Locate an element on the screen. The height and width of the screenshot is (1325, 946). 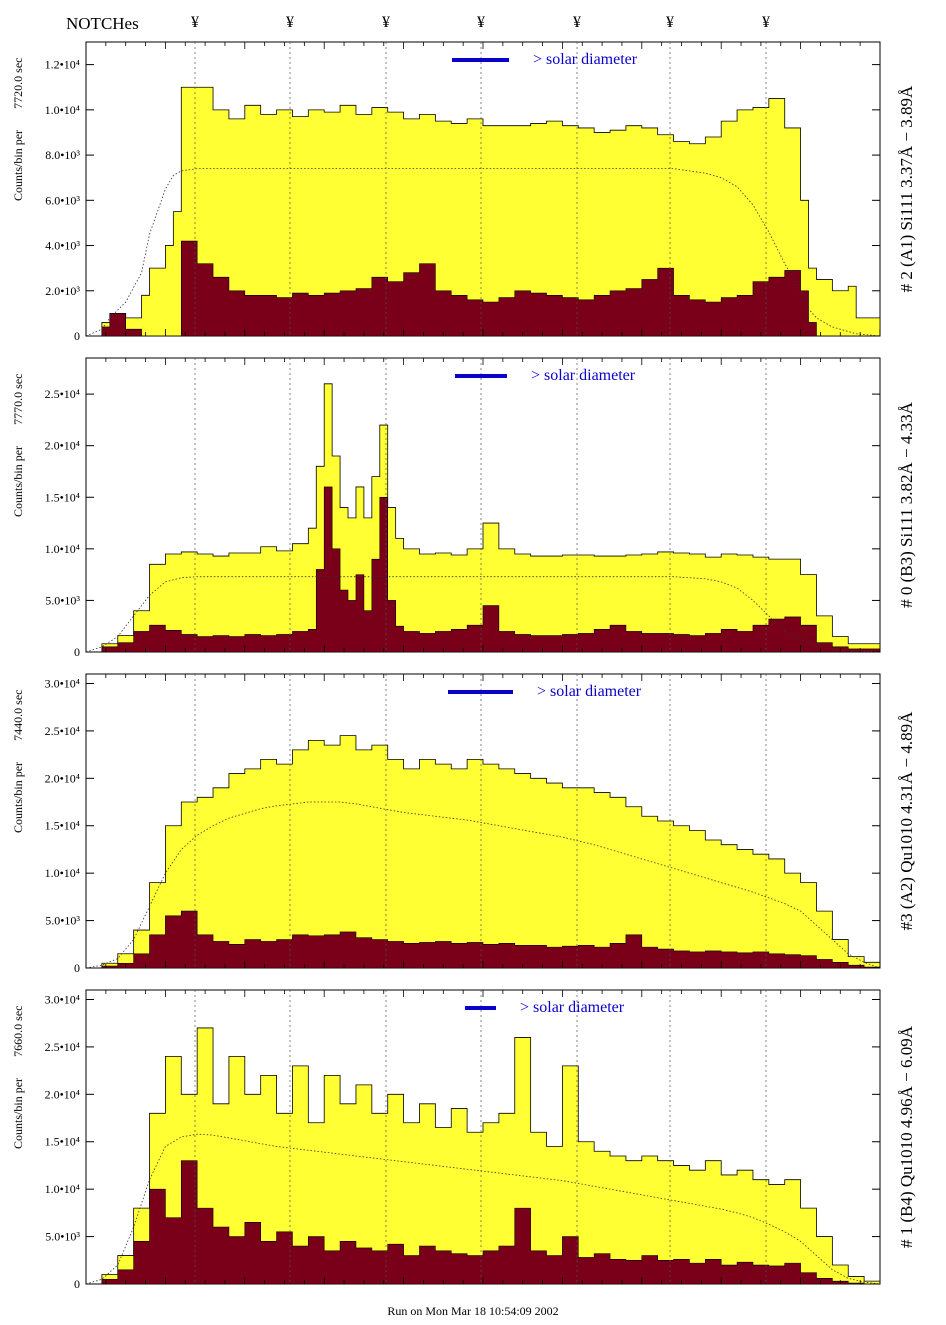
detector-label: # 1 (B4) Qu1010 4.96Å − 6.09Å is located at coordinates (906, 1136).